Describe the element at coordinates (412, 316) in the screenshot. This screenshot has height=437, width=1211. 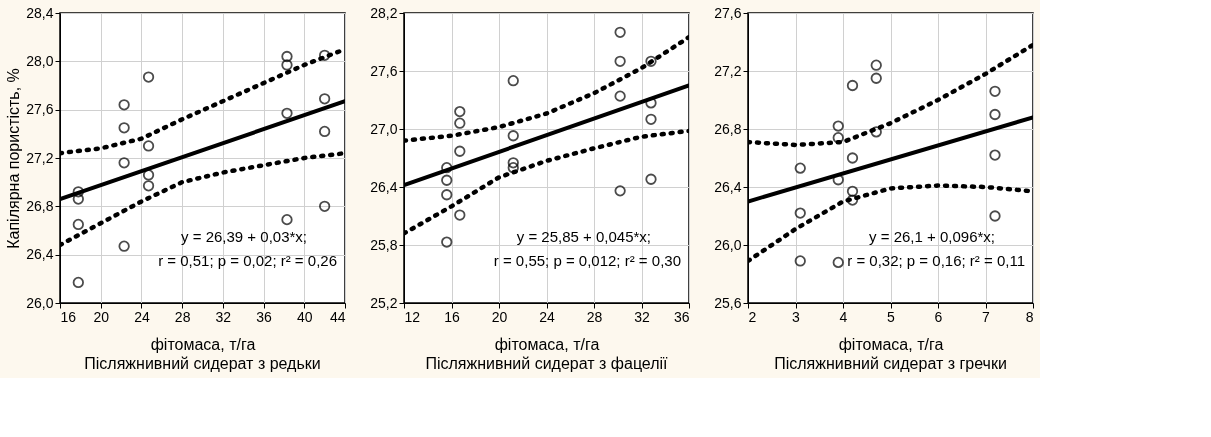
I see `x-tick-label: 12` at that location.